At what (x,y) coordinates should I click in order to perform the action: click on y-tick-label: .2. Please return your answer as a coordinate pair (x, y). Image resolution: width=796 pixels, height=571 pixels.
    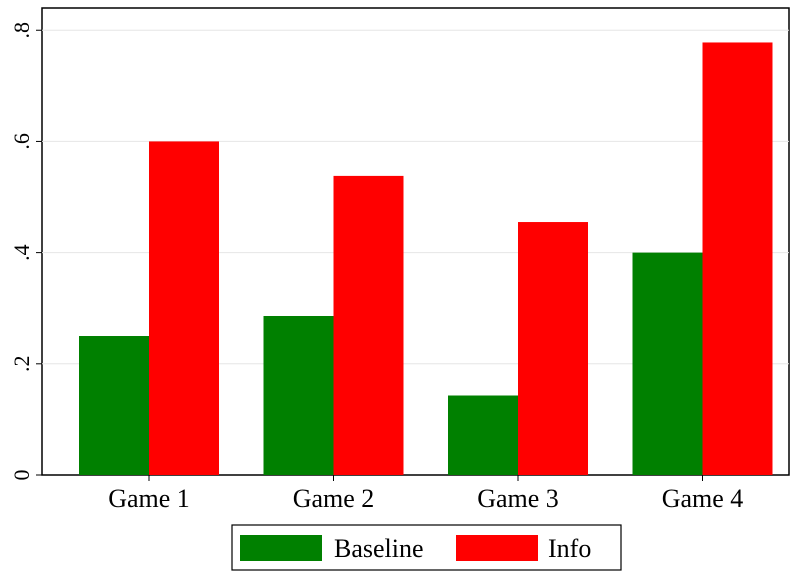
    Looking at the image, I should click on (21, 364).